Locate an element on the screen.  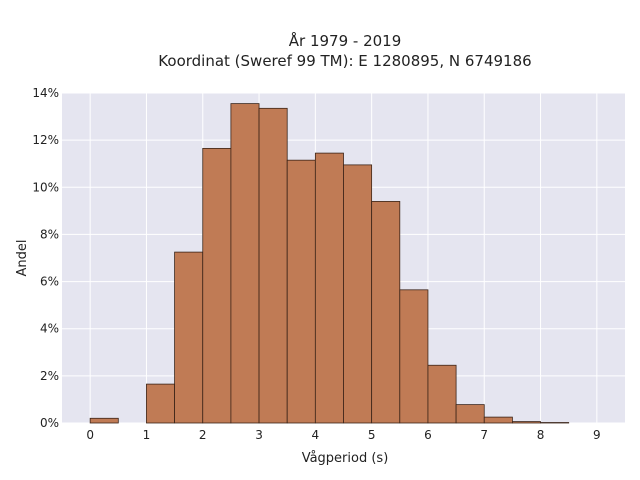
x-tick-label: 0 is located at coordinates (90, 435).